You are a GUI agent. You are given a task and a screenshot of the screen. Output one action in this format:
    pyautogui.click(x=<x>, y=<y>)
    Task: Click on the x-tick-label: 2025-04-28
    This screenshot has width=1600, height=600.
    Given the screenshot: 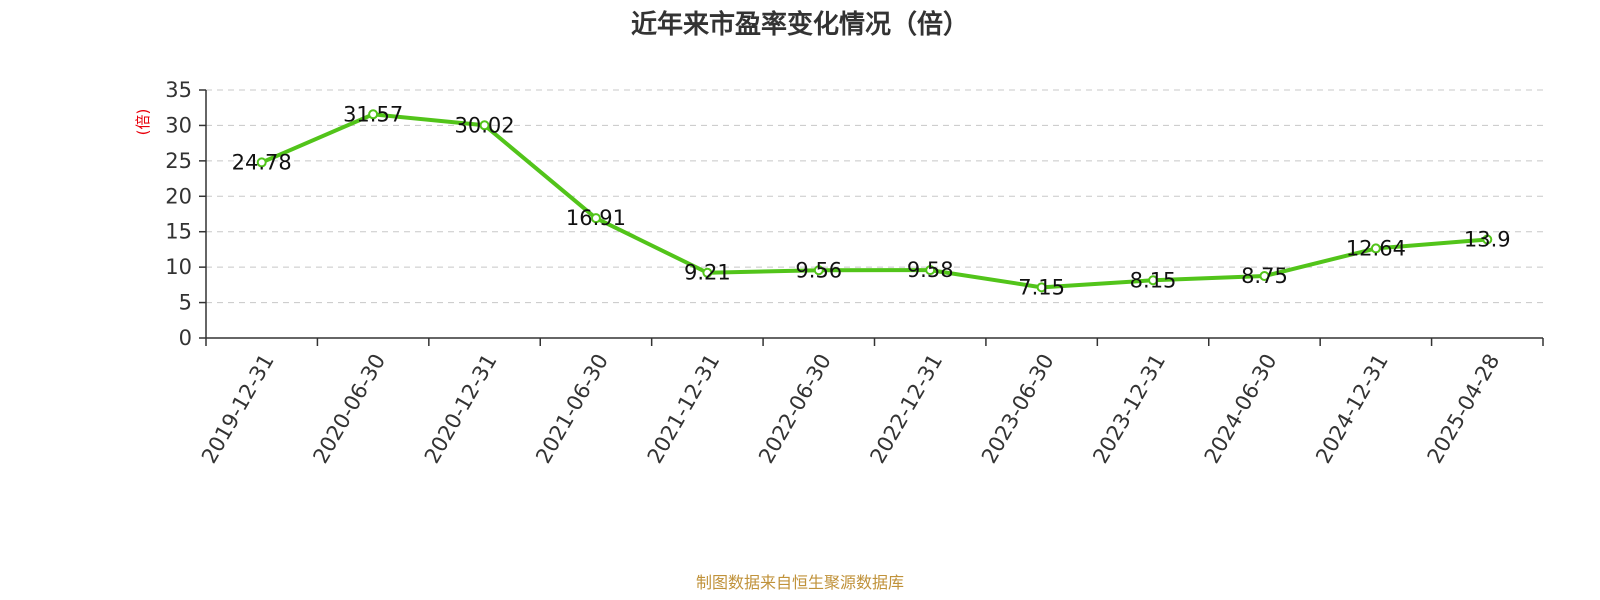 What is the action you would take?
    pyautogui.click(x=1464, y=409)
    